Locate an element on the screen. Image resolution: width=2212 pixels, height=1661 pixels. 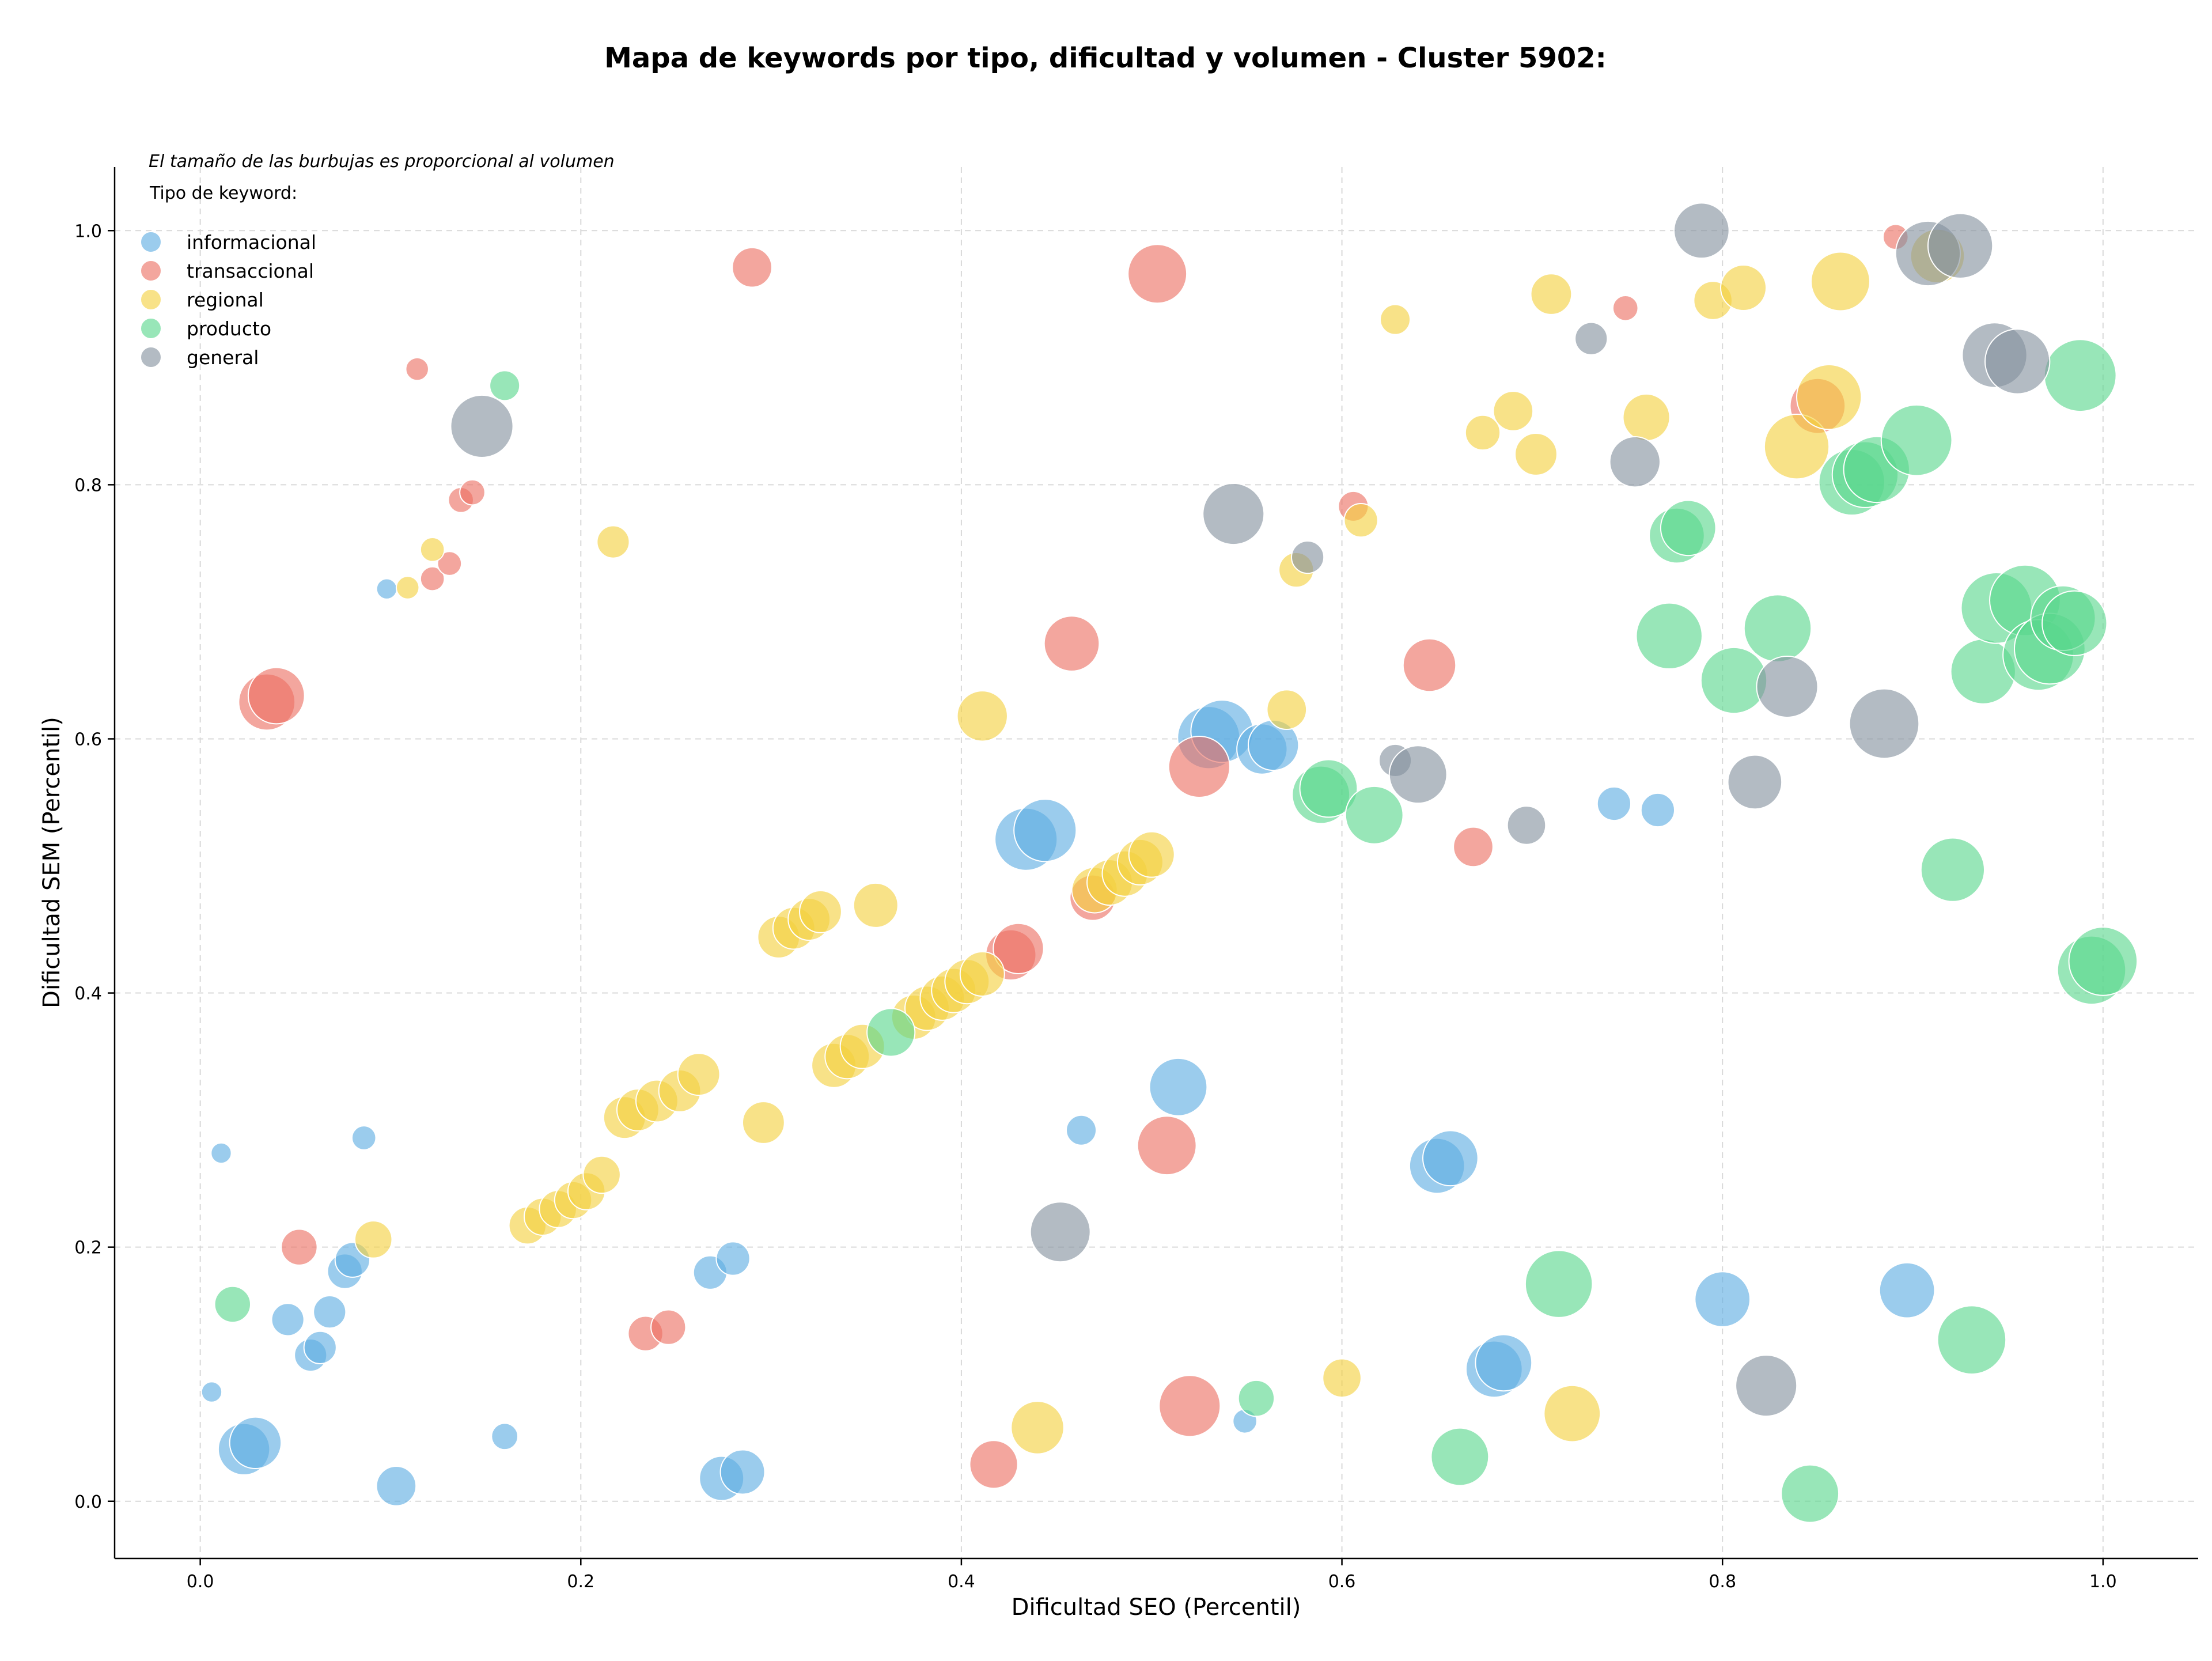
legend-label: informacional is located at coordinates (251, 242).